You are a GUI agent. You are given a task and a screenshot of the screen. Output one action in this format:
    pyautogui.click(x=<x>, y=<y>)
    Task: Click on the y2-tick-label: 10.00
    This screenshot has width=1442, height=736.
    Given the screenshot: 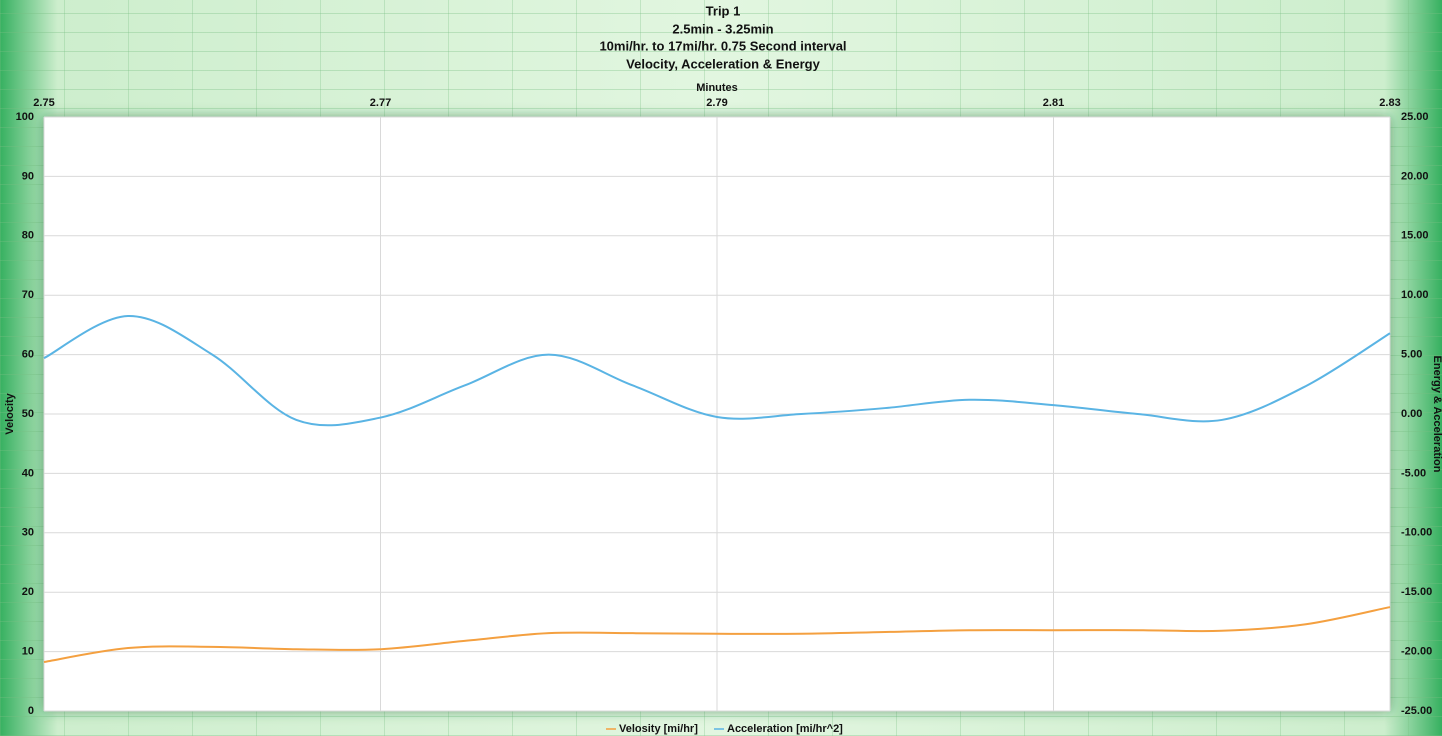 What is the action you would take?
    pyautogui.click(x=1415, y=295)
    